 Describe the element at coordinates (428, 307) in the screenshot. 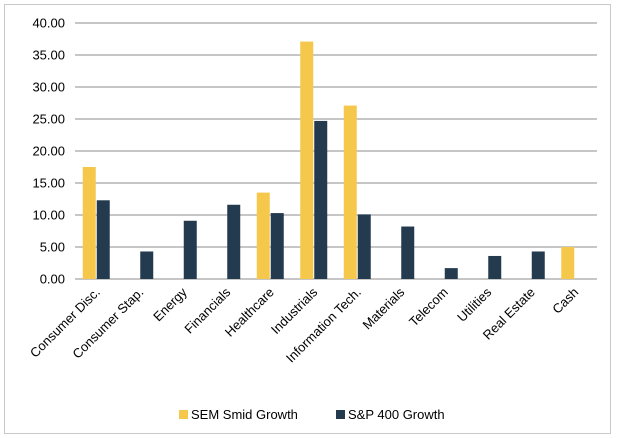

I see `x-tick-label-telecom: Telecom` at that location.